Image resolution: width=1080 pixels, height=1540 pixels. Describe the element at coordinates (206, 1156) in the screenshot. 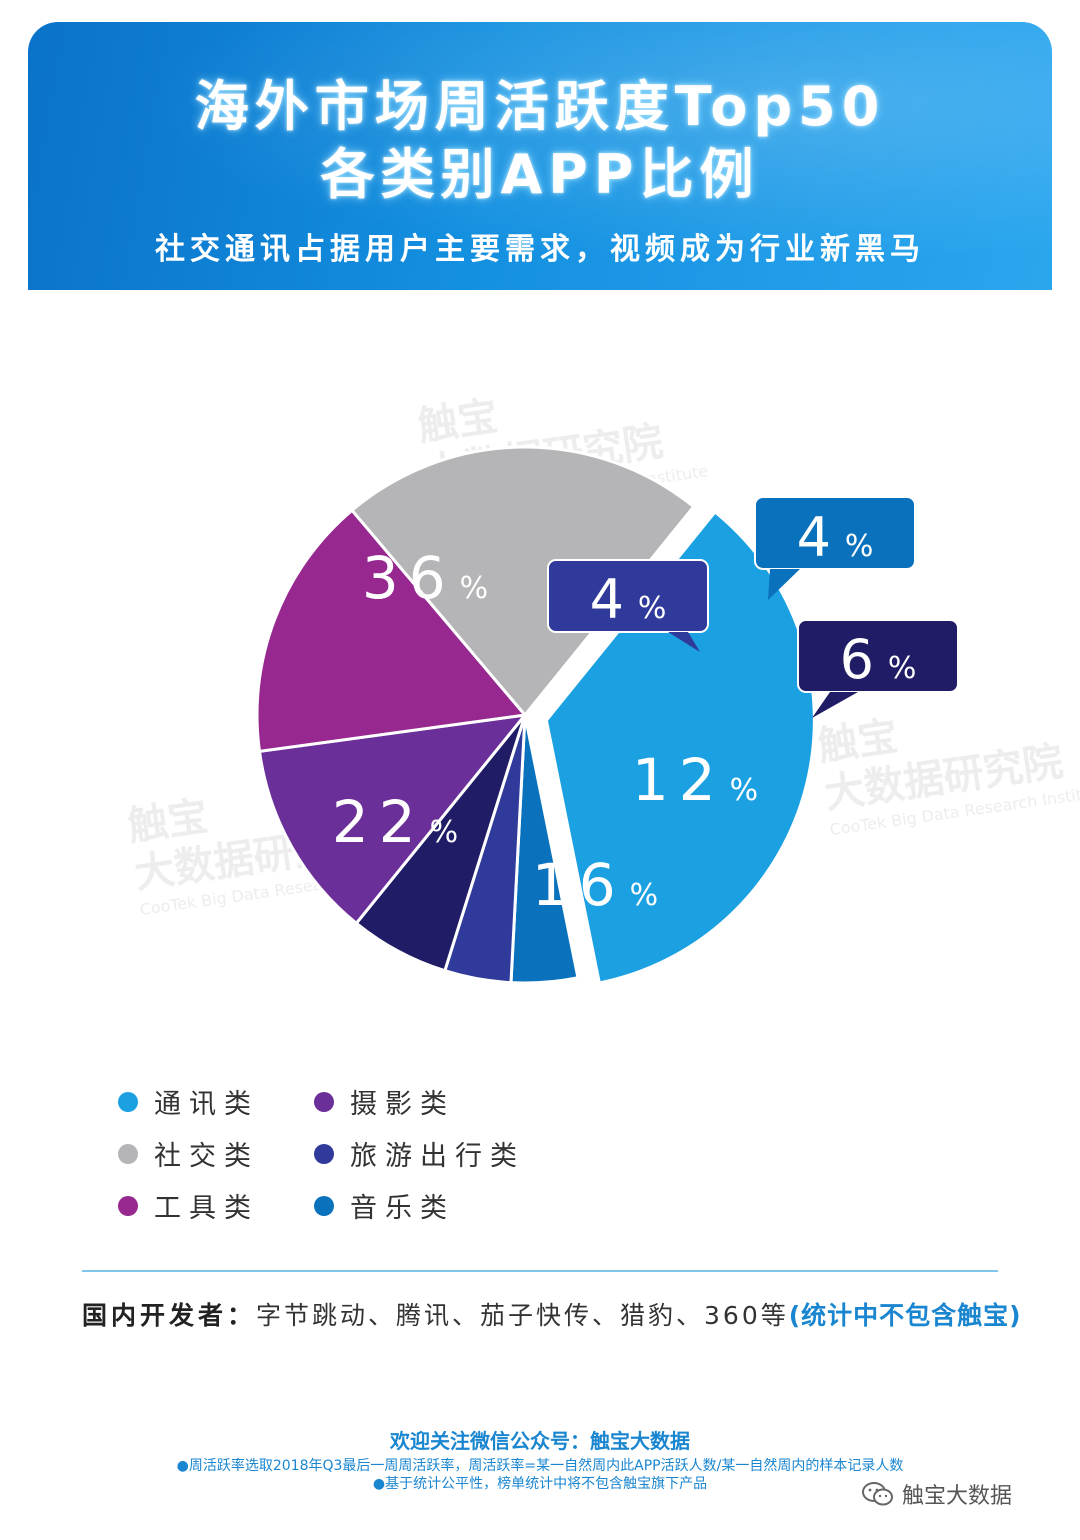

I see `legend-label: 社交类` at that location.